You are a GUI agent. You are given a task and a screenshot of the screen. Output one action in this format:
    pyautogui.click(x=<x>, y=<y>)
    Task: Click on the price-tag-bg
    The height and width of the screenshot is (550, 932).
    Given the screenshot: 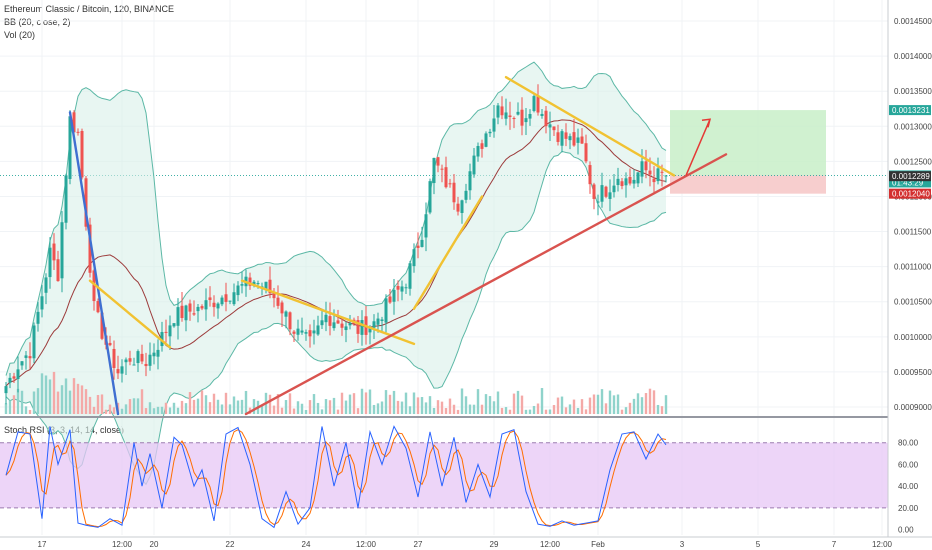 What is the action you would take?
    pyautogui.click(x=910, y=182)
    